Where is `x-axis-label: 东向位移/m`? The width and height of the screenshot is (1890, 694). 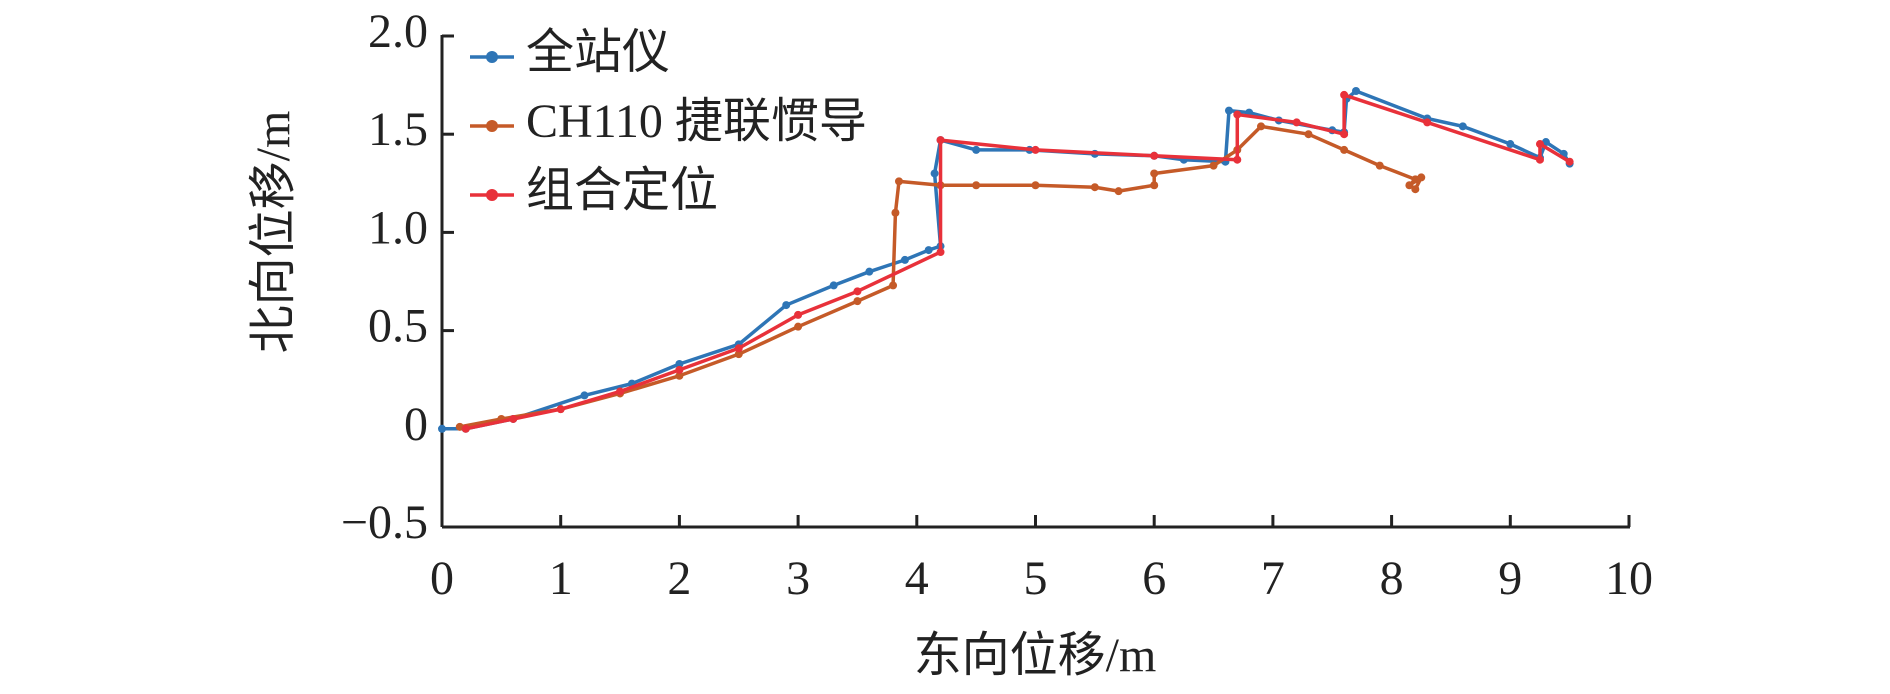 x-axis-label: 东向位移/m is located at coordinates (1035, 655).